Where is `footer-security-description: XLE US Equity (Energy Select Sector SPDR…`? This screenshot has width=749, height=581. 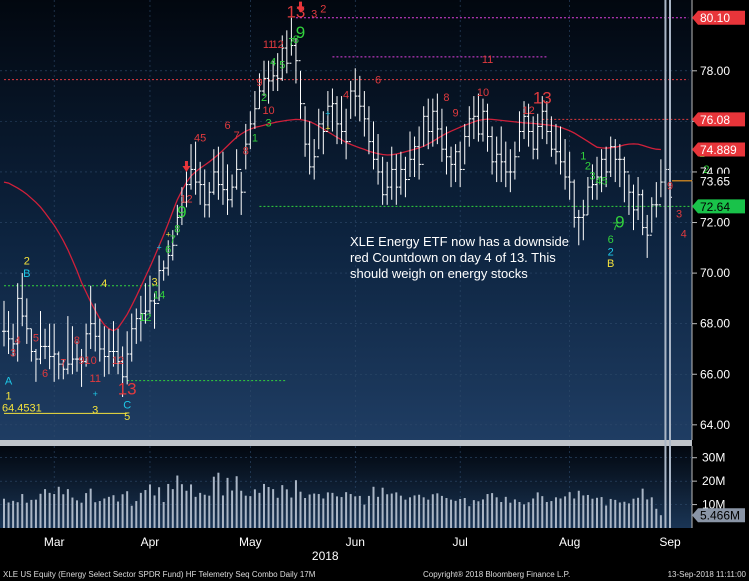
footer-security-description: XLE US Equity (Energy Select Sector SPDR… is located at coordinates (159, 574).